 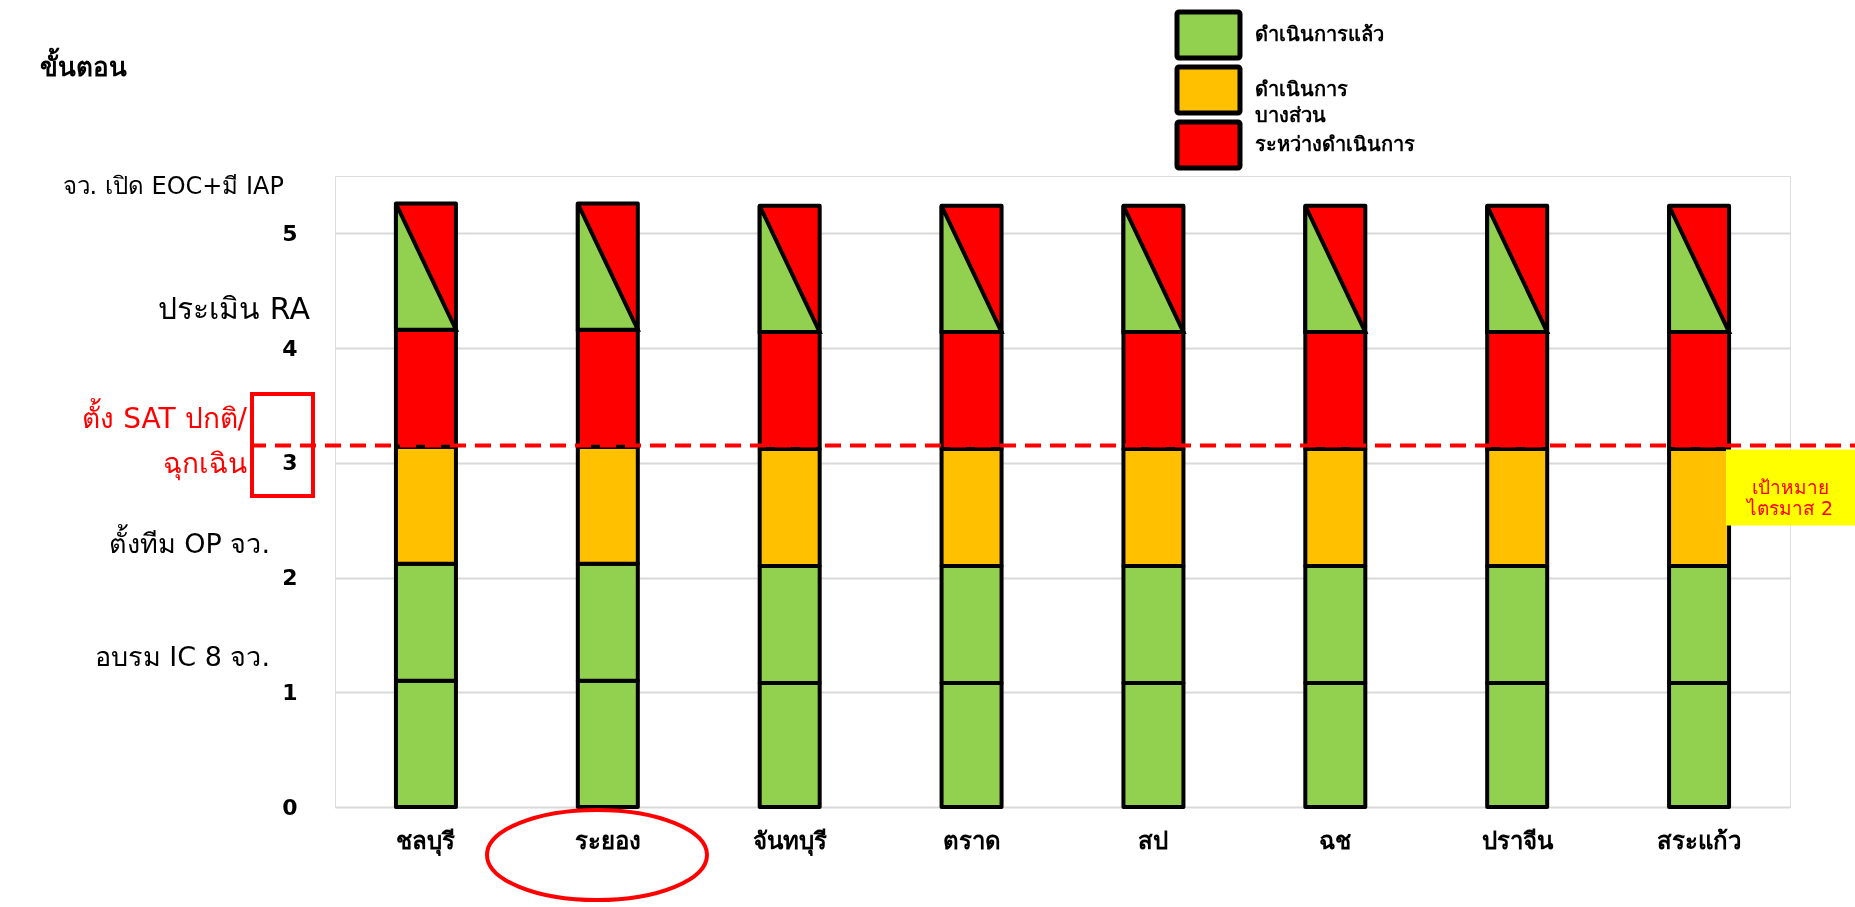 I want to click on text: อบรม IC 8 จว., so click(x=182, y=656).